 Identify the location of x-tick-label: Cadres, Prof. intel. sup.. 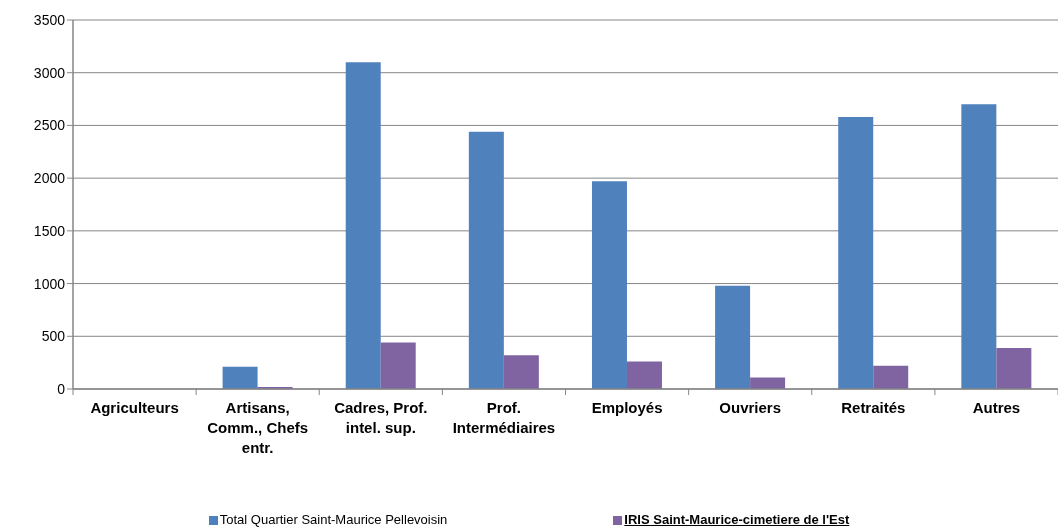
(381, 417).